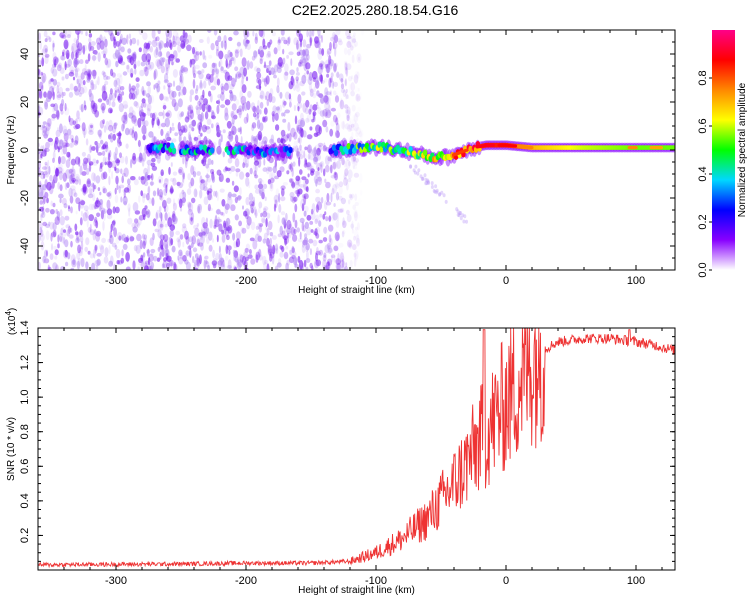  Describe the element at coordinates (11, 150) in the screenshot. I see `spectrogram-y-axis-label: Frequency (Hz)` at that location.